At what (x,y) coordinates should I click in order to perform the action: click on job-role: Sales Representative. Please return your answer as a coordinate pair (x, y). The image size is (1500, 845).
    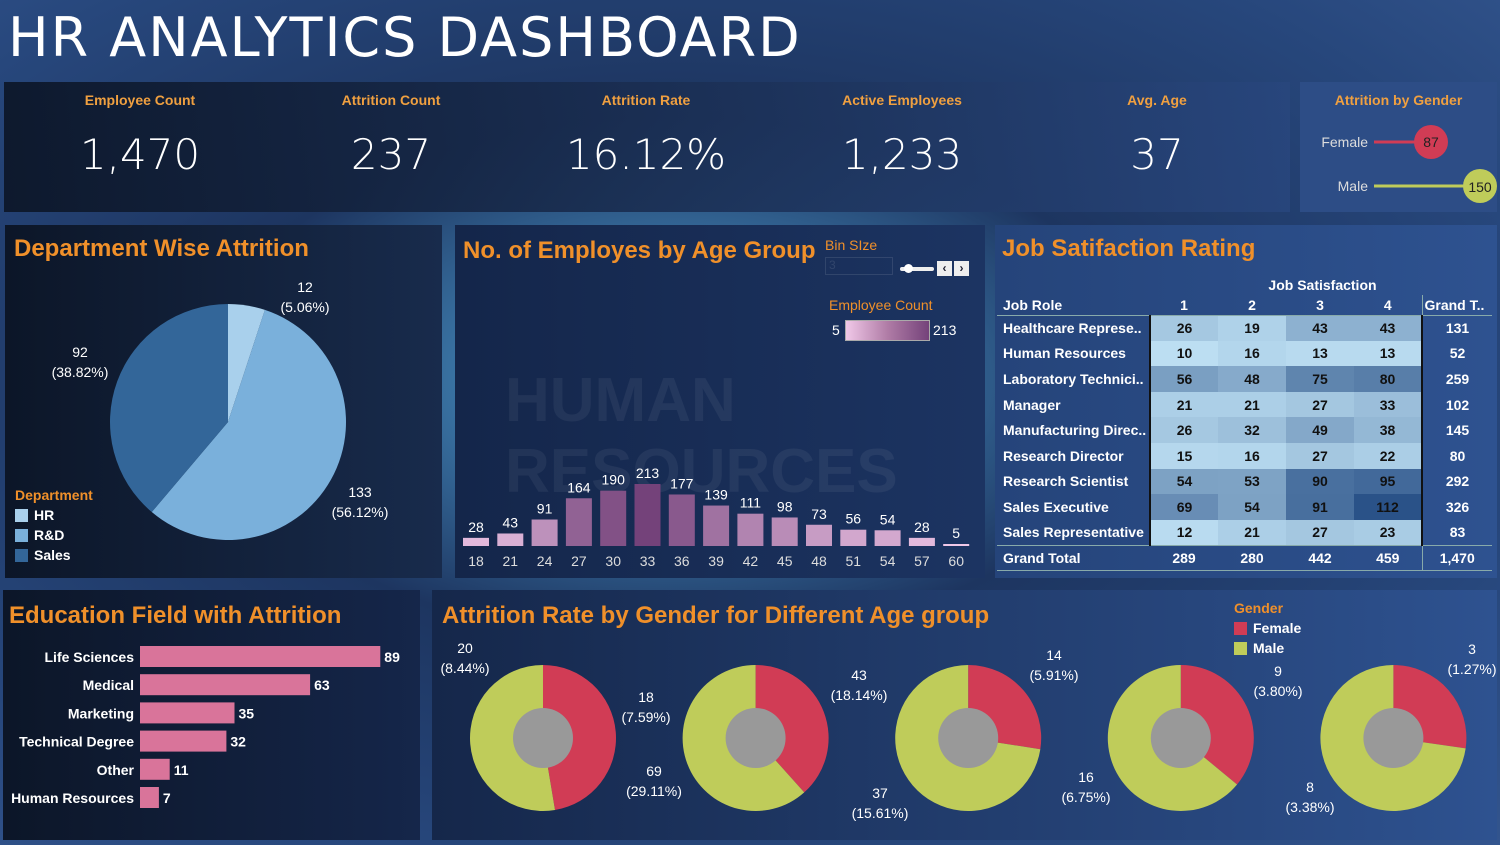
    Looking at the image, I should click on (1074, 532).